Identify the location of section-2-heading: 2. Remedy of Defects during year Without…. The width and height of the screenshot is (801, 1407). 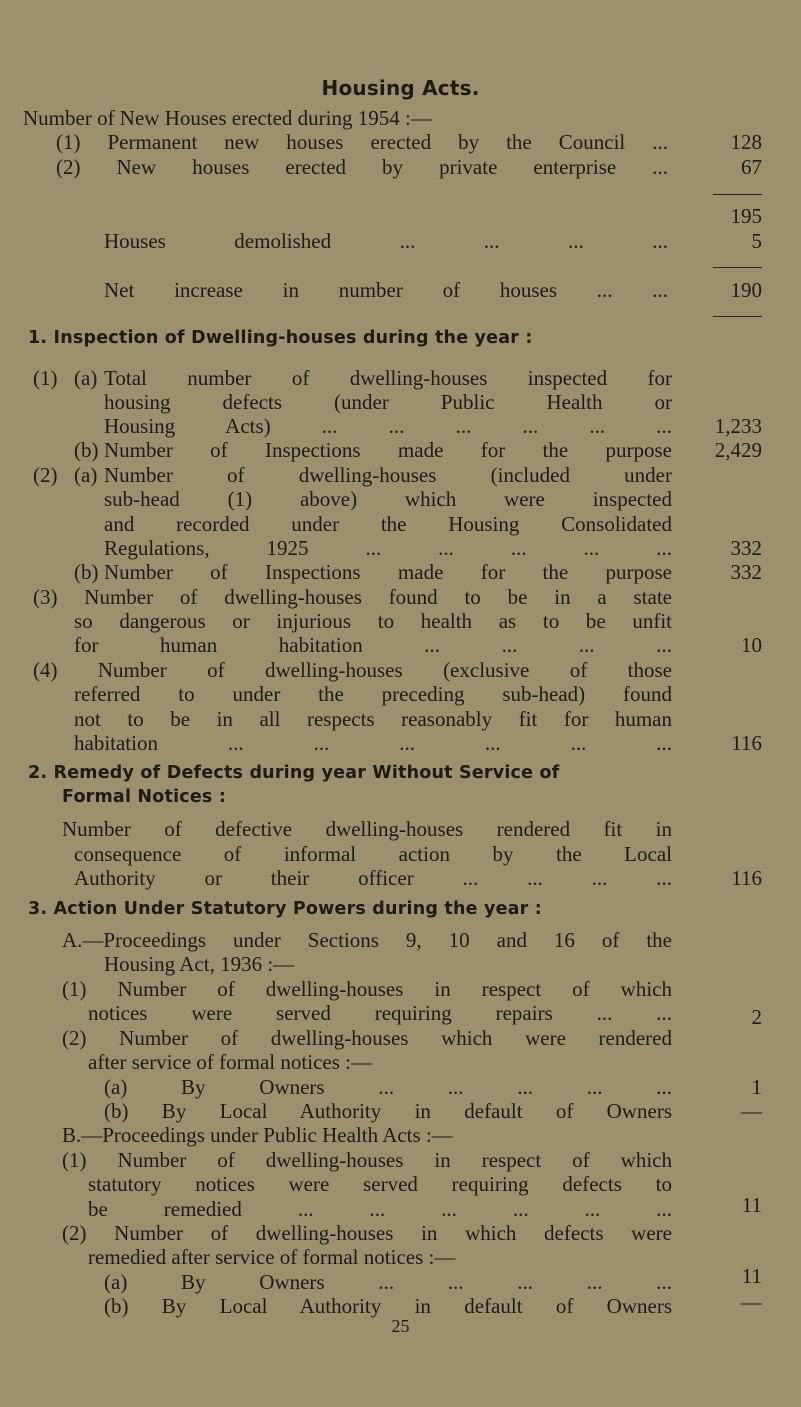
(294, 773).